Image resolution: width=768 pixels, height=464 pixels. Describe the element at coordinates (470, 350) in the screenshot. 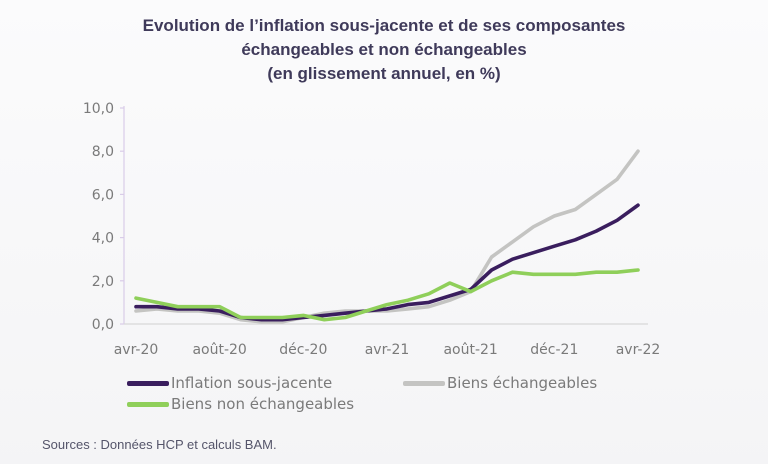

I see `x-tick-label: août-21` at that location.